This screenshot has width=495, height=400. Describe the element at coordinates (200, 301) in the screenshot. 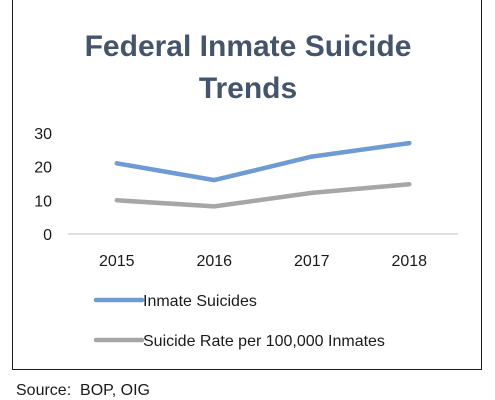

I see `legend-label-1: Inmate Suicides` at that location.